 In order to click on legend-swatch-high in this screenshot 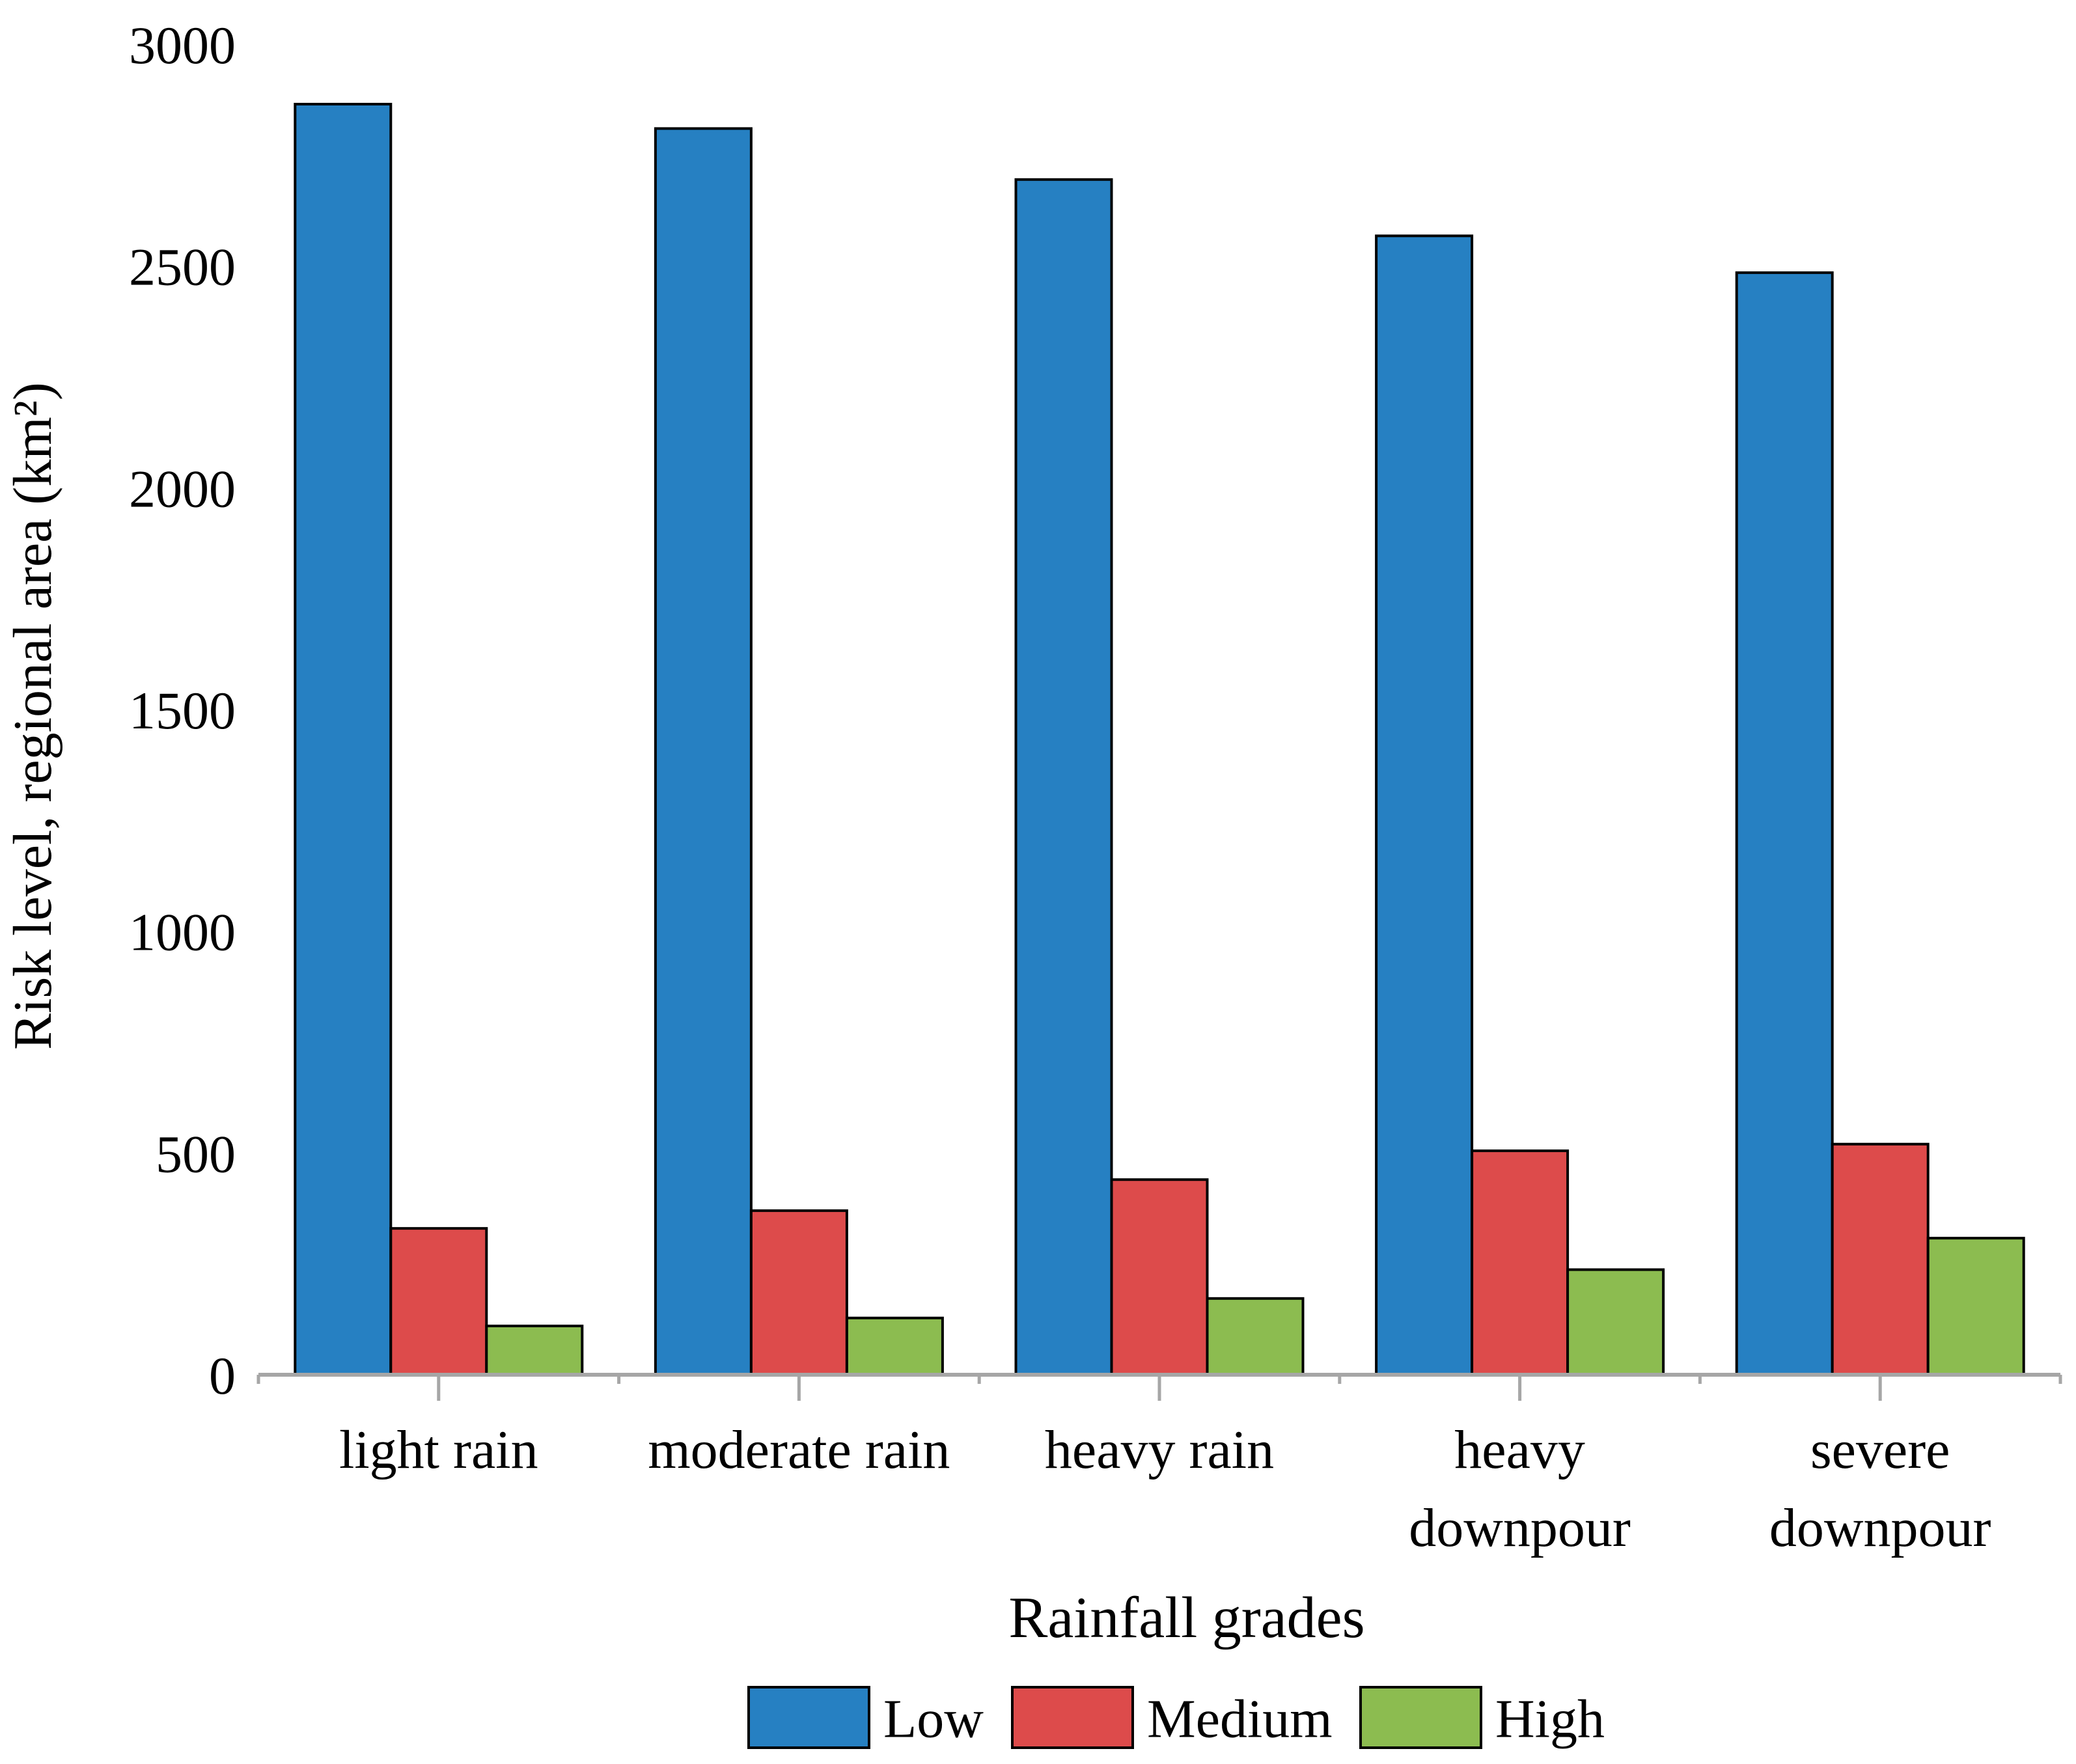, I will do `click(1420, 1717)`.